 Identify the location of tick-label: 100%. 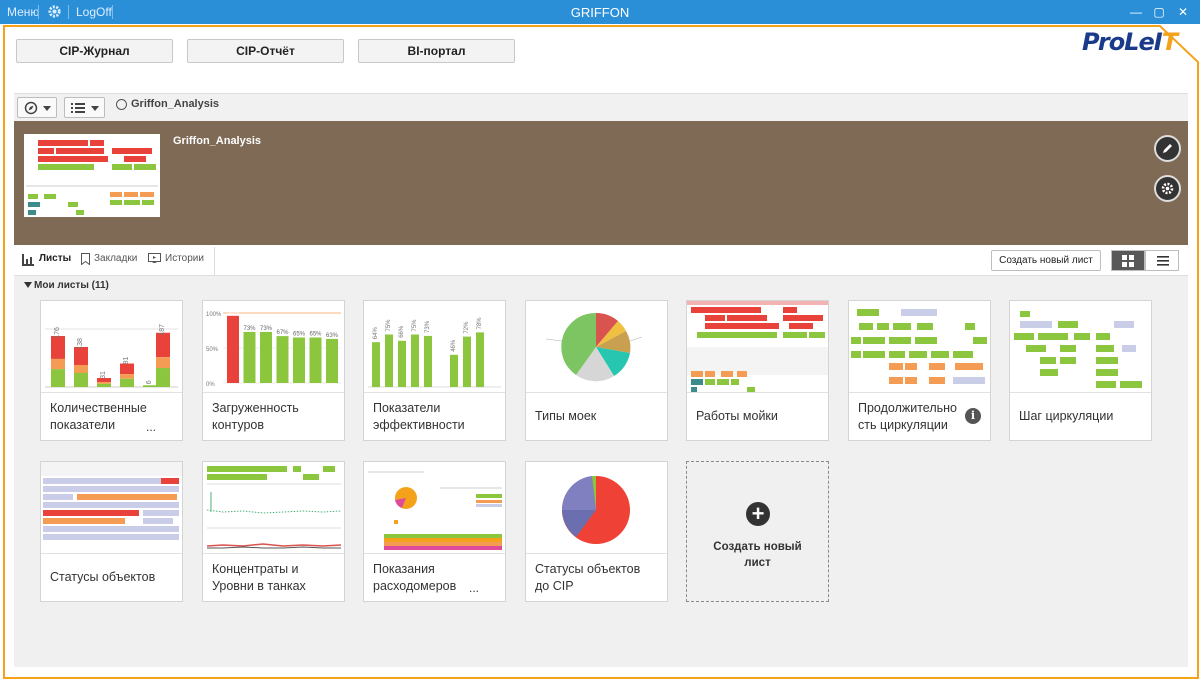
(214, 315).